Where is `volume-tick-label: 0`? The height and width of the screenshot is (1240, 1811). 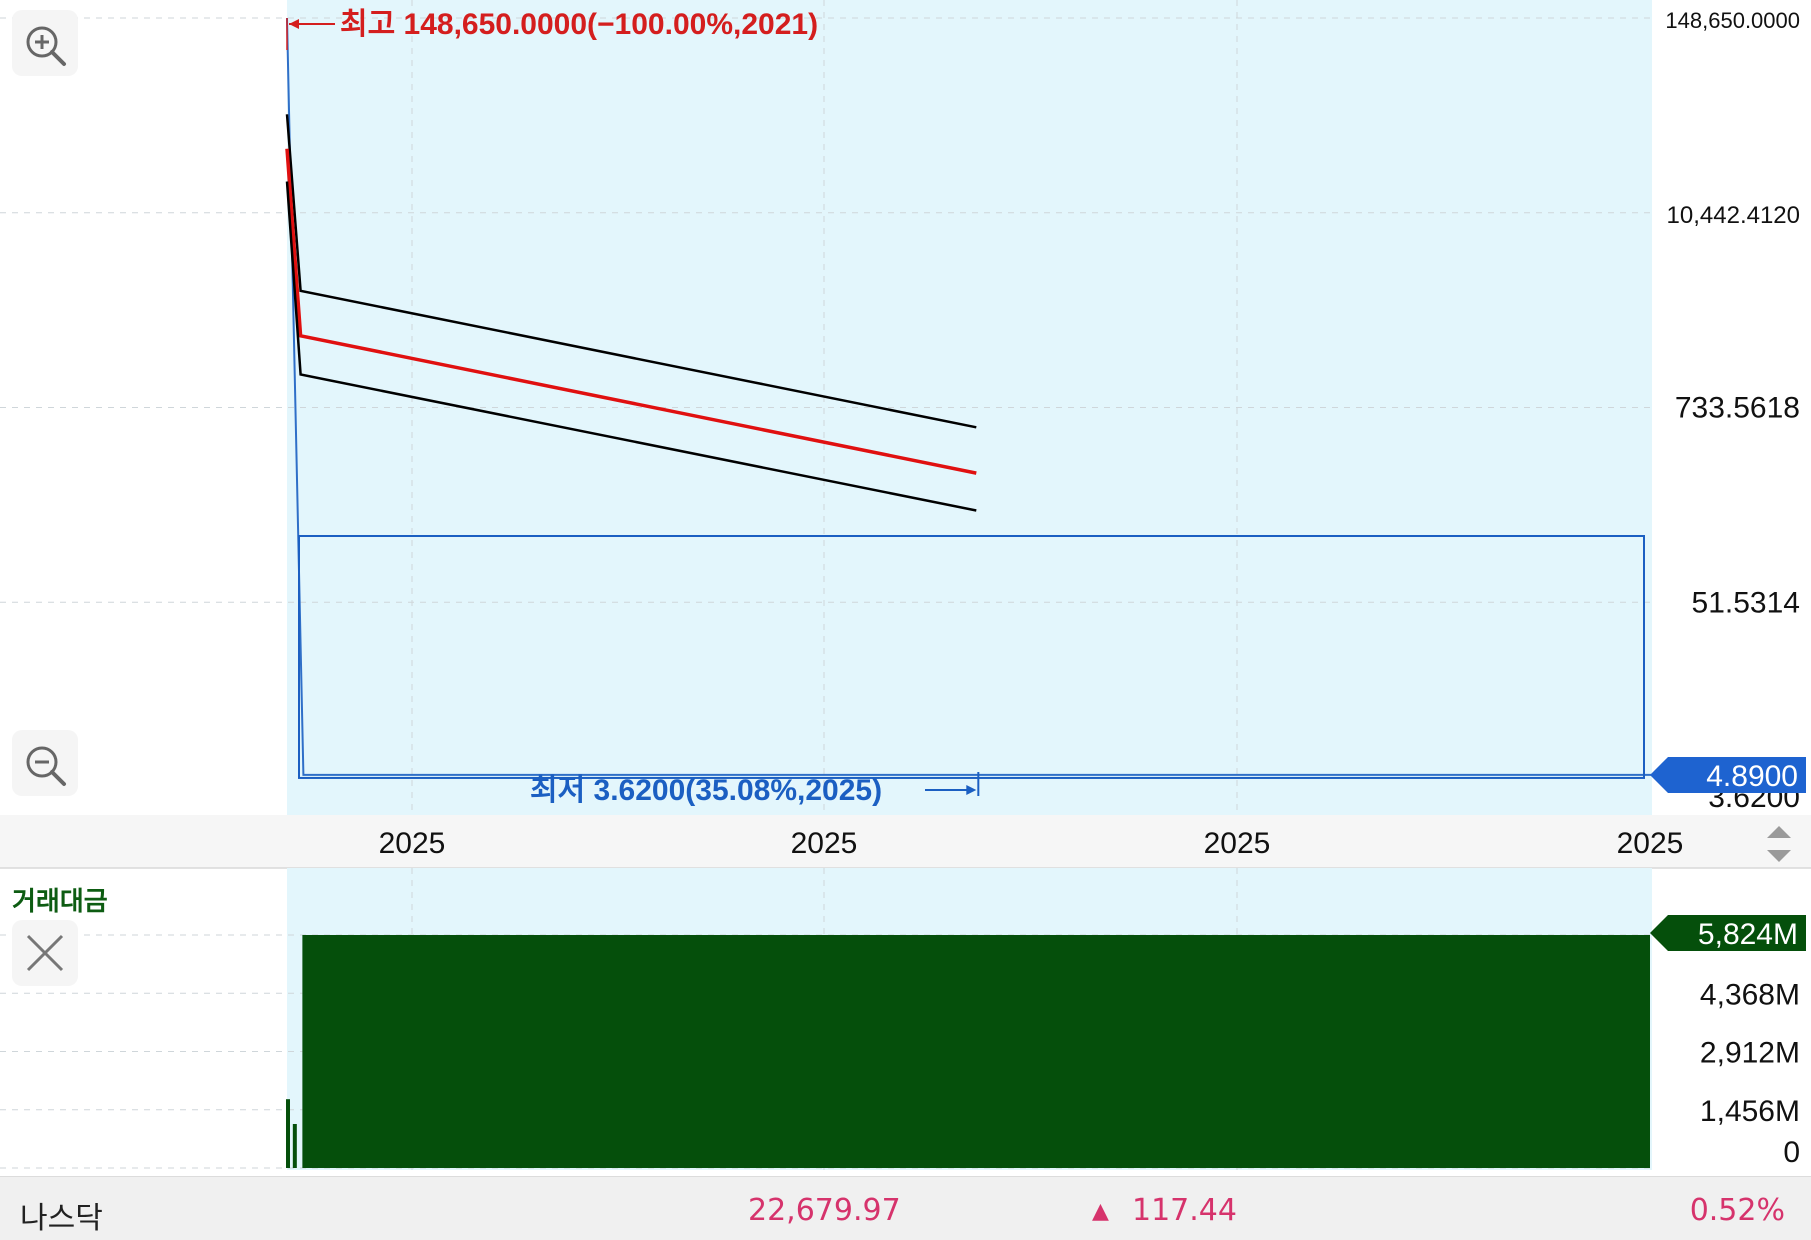
volume-tick-label: 0 is located at coordinates (1791, 1152).